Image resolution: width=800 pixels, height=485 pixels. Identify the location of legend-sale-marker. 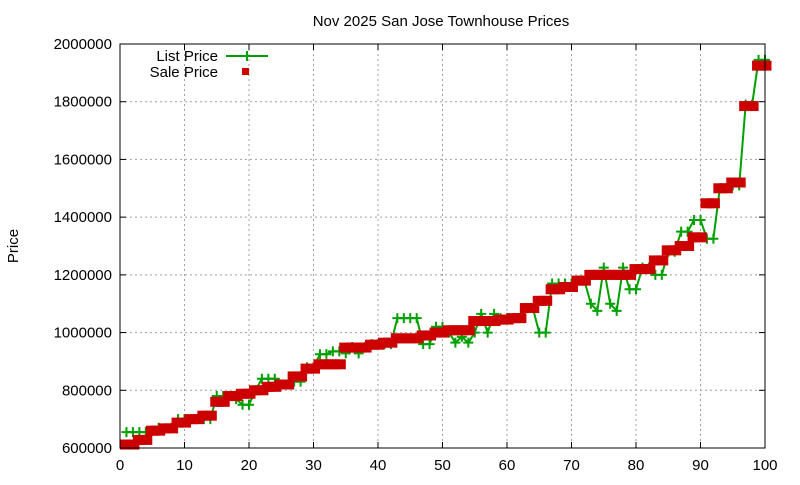
(245, 71).